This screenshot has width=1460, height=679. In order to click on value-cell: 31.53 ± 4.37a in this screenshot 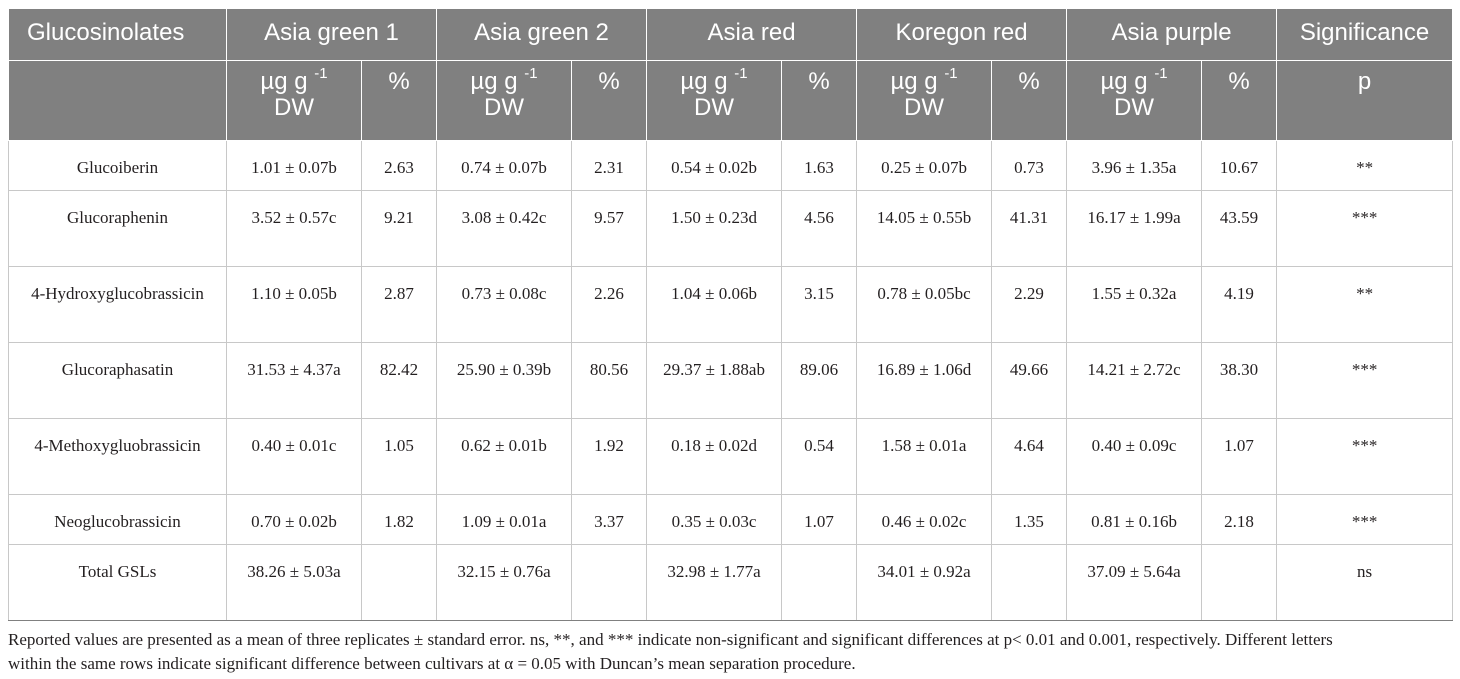, I will do `click(294, 380)`.